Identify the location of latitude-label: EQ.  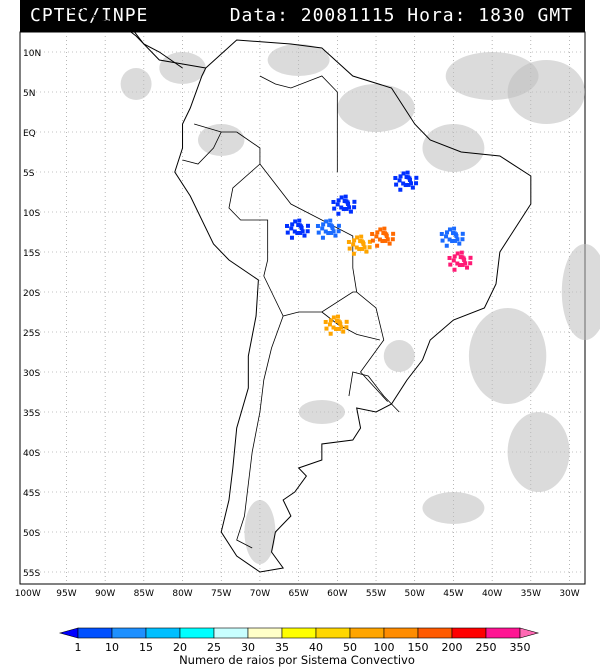
(29, 134).